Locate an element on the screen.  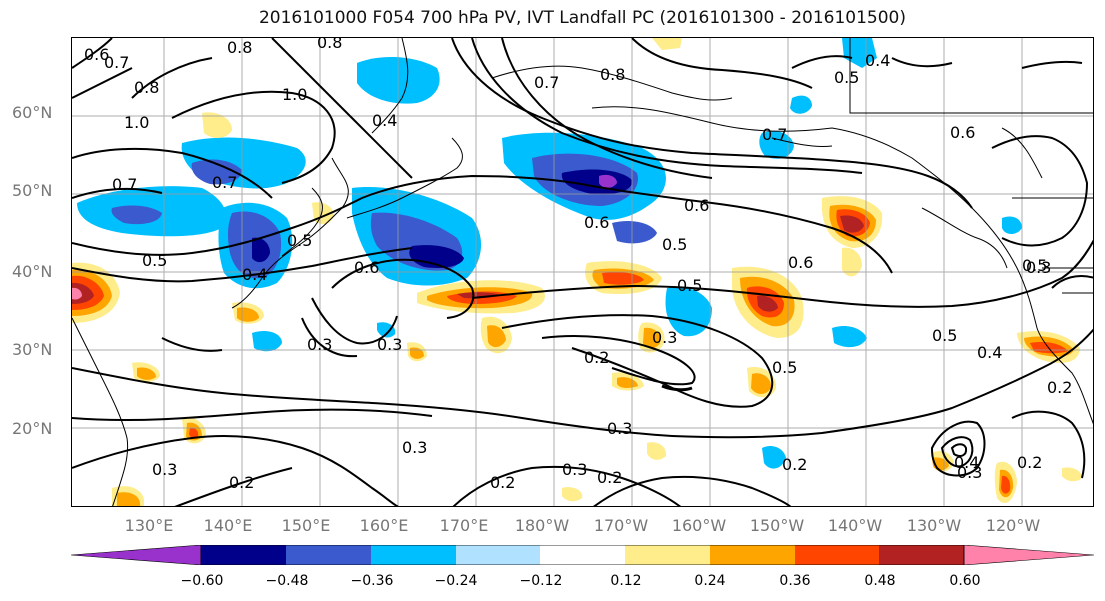
latitude-label: 20°N is located at coordinates (32, 428).